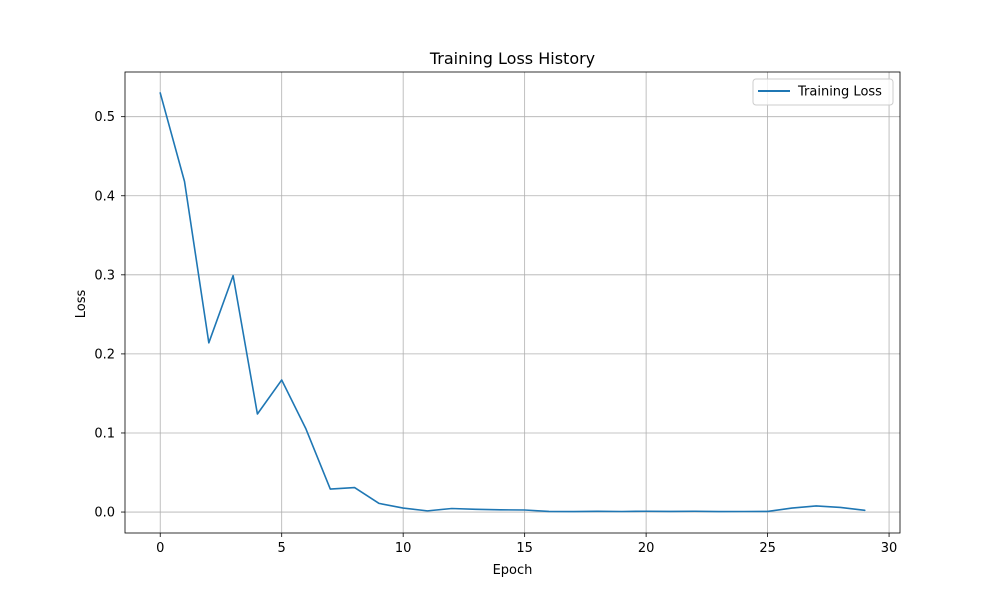  Describe the element at coordinates (160, 548) in the screenshot. I see `x-tick-label: 0` at that location.